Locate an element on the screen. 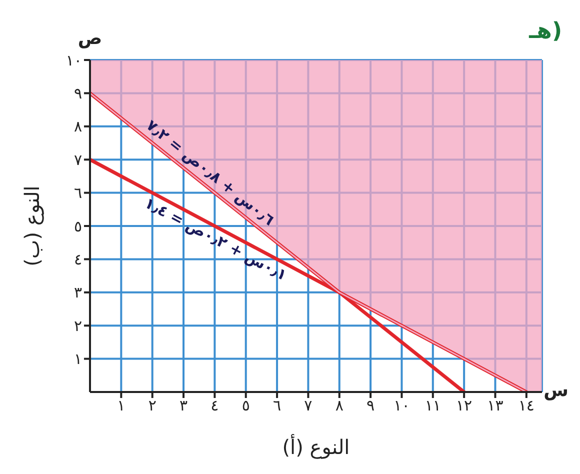 The height and width of the screenshot is (474, 580). y-tick-label: ٧ is located at coordinates (78, 159).